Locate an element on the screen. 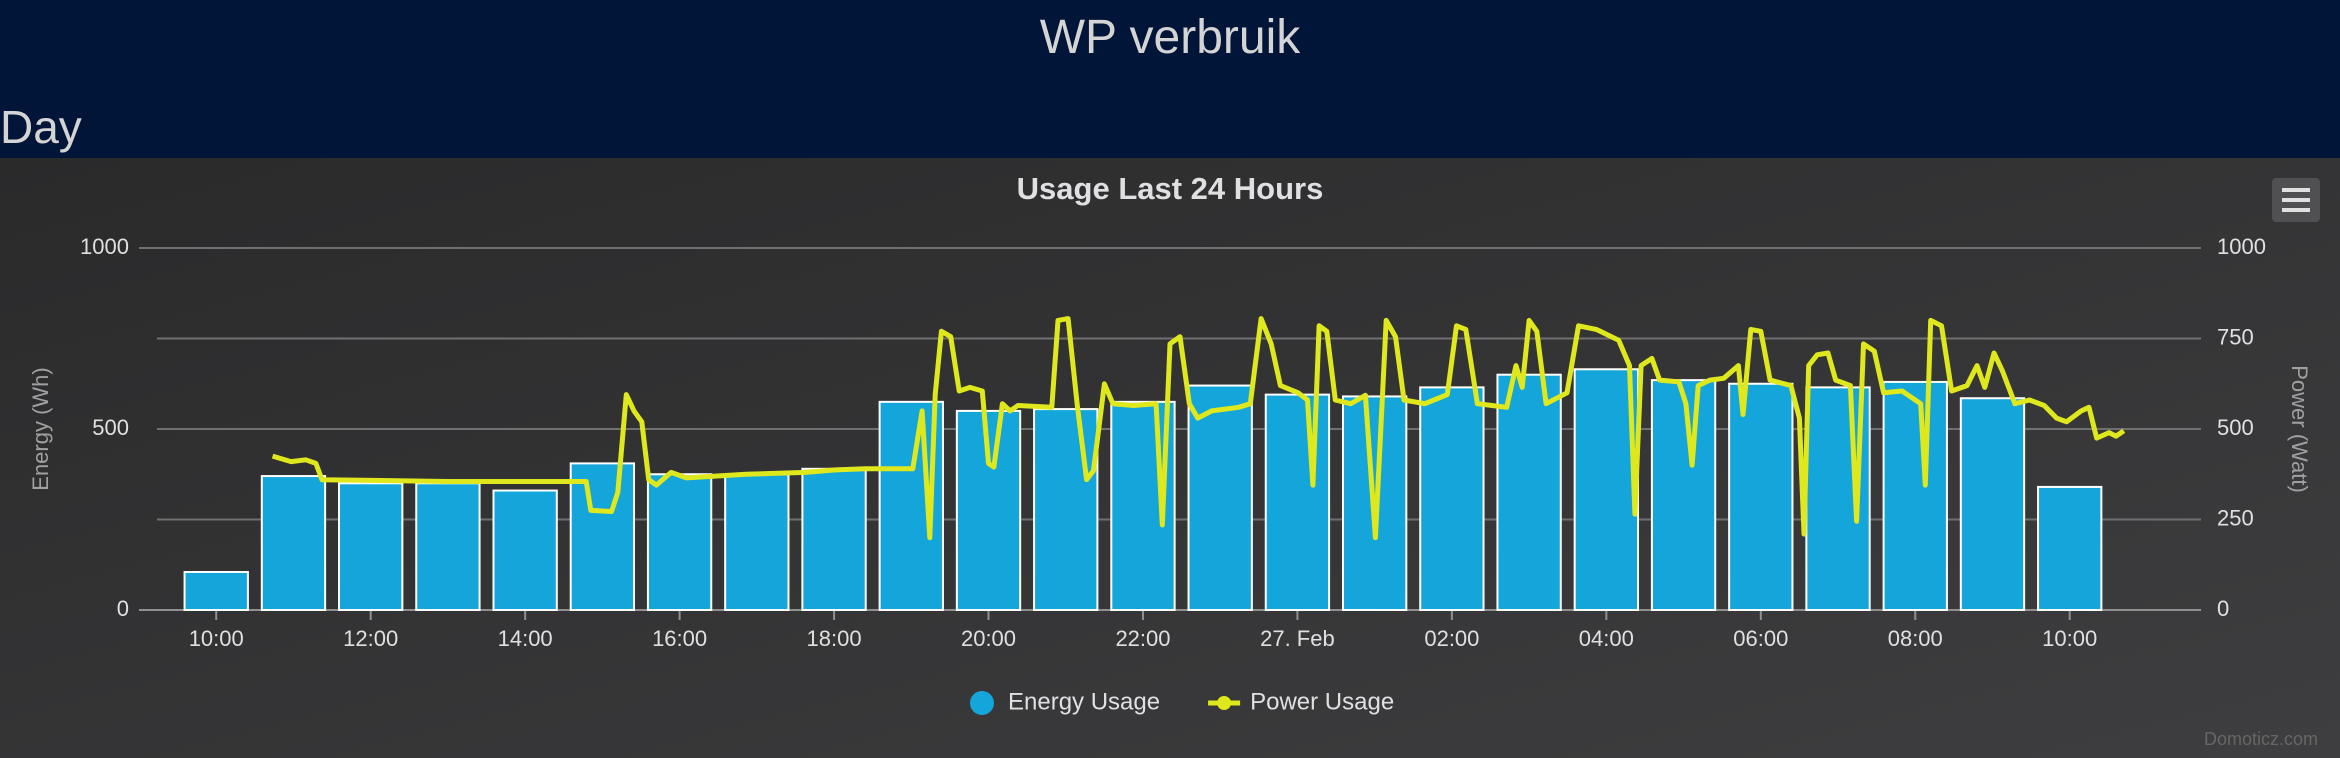 This screenshot has width=2340, height=758. y2-tick-label: 500 is located at coordinates (2235, 427).